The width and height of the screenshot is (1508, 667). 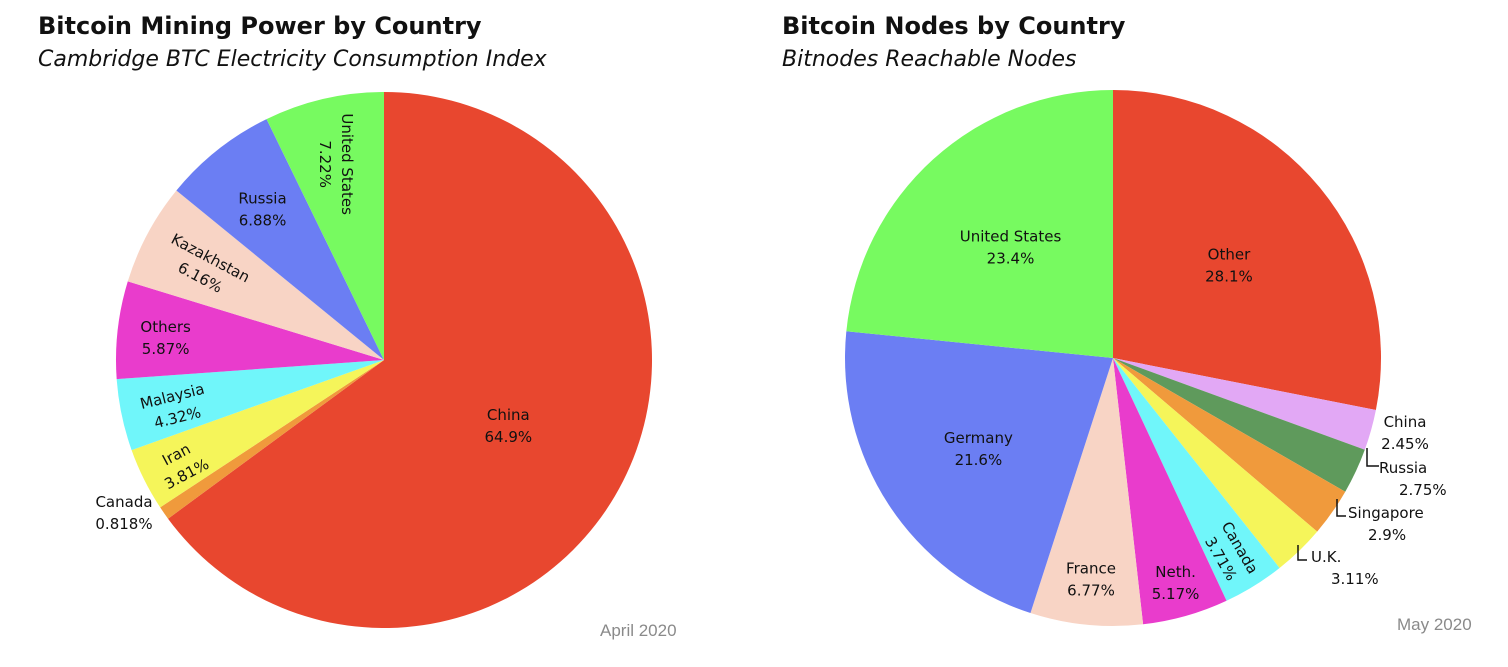 What do you see at coordinates (262, 210) in the screenshot?
I see `slice-label-russia: Russia 6.88%` at bounding box center [262, 210].